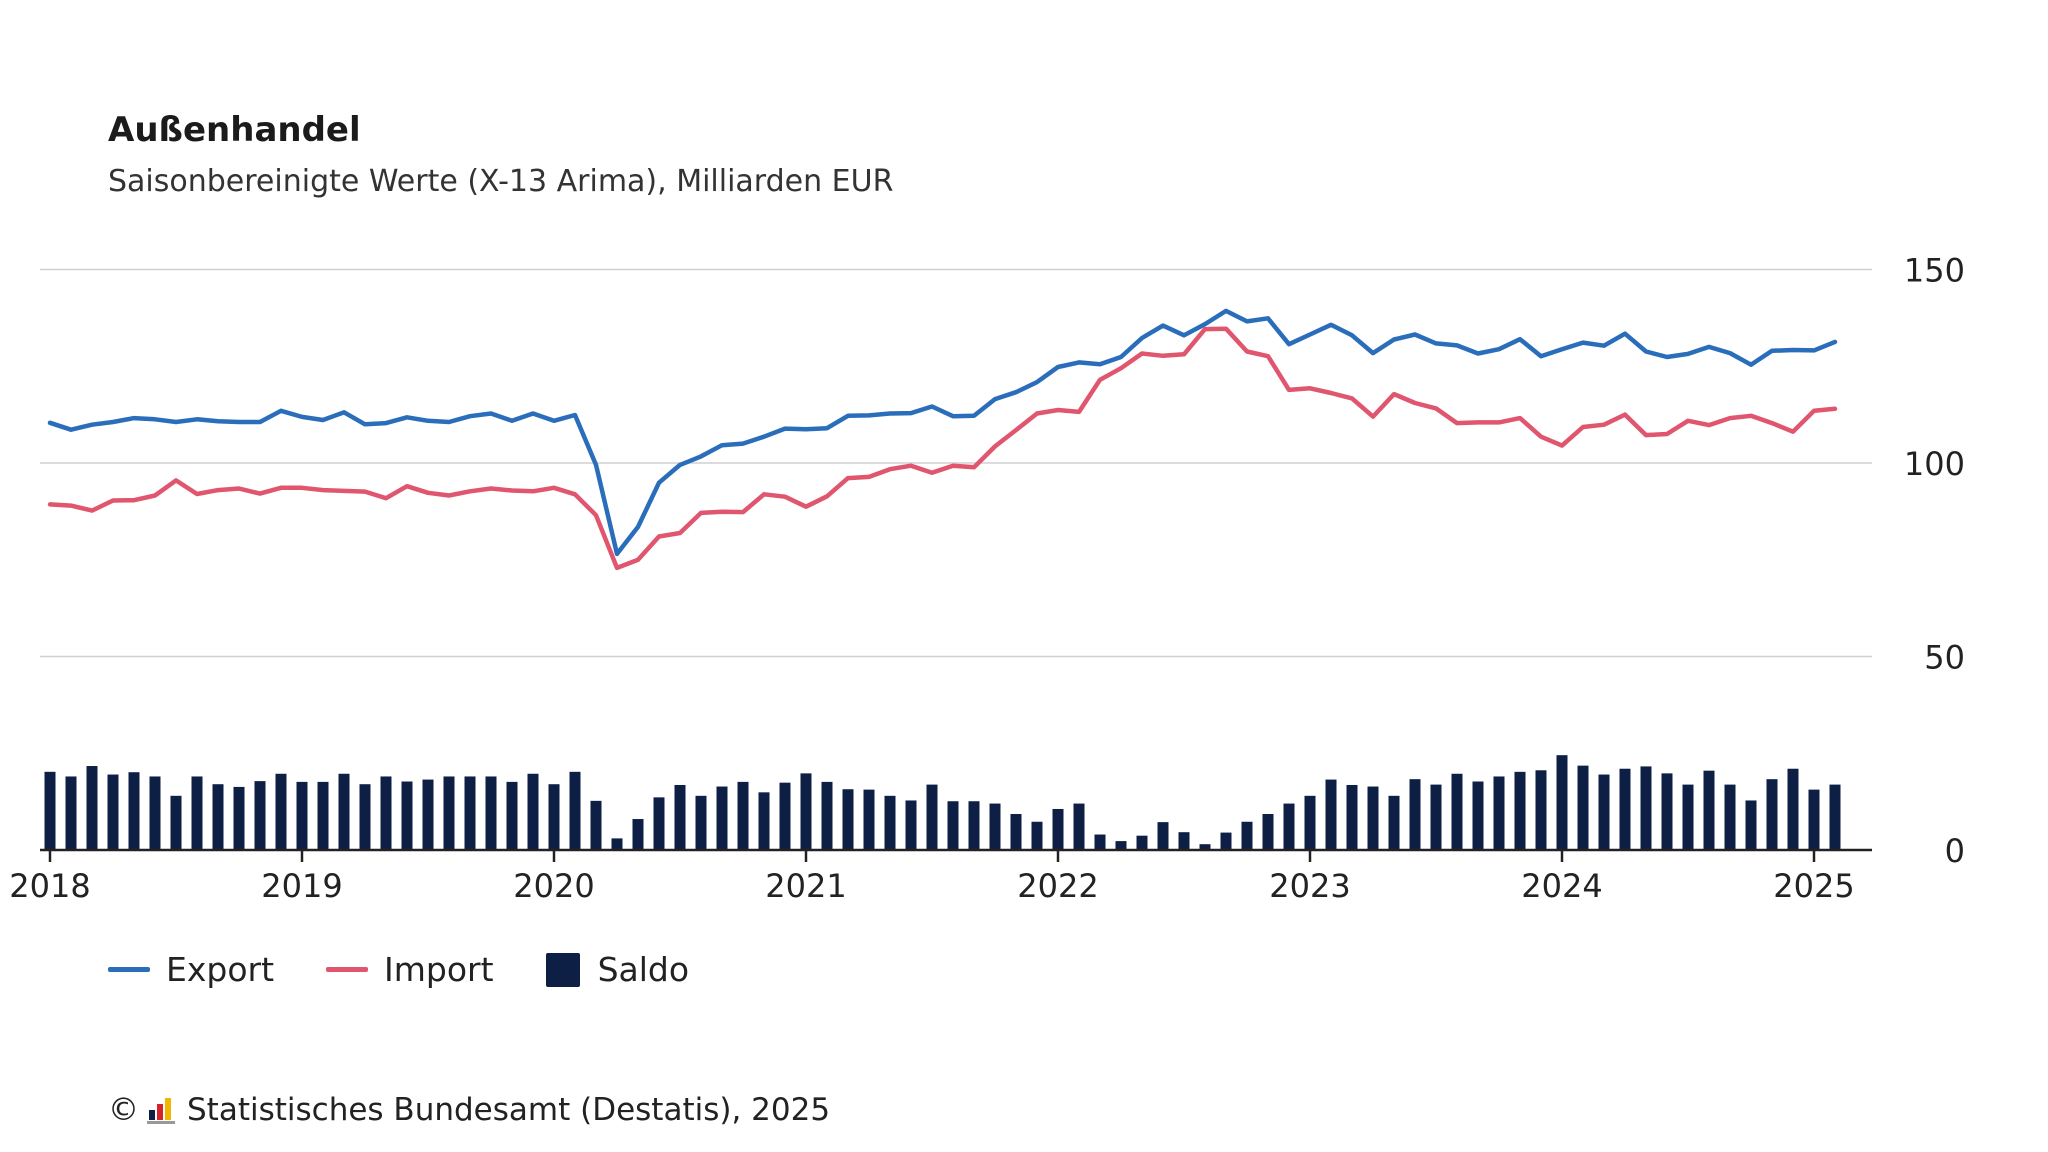  Describe the element at coordinates (129, 969) in the screenshot. I see `legend-swatch-export` at that location.